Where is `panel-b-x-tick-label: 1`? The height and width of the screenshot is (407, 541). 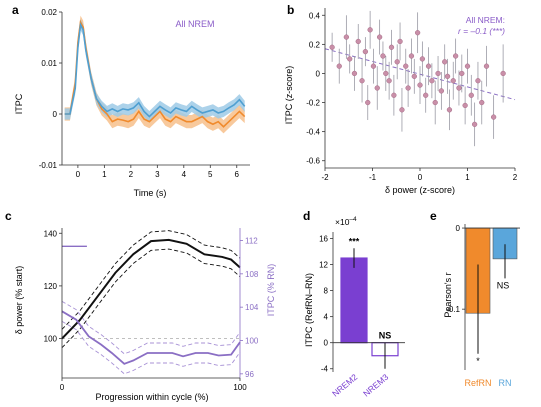 panel-b-x-tick-label: 1 is located at coordinates (467, 177).